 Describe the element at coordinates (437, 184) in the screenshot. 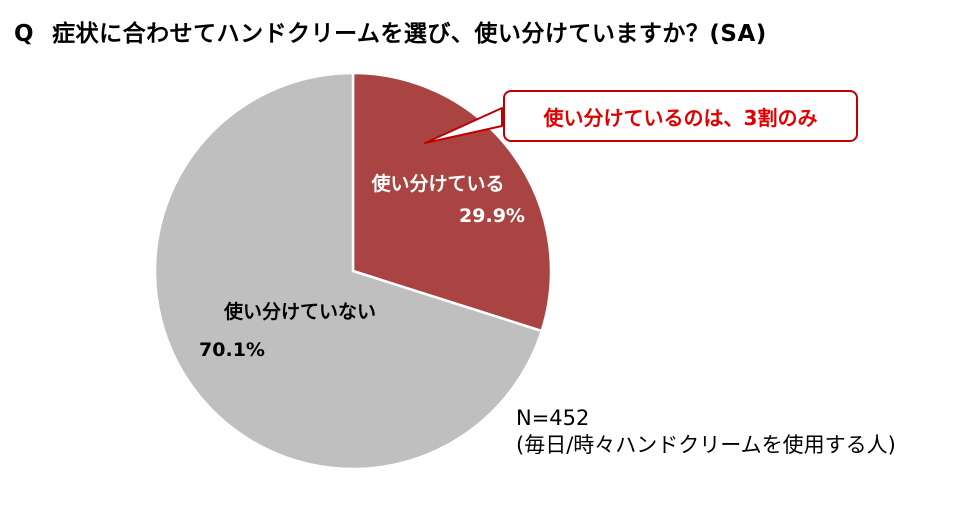

I see `slice-label-1: 使い分けている` at that location.